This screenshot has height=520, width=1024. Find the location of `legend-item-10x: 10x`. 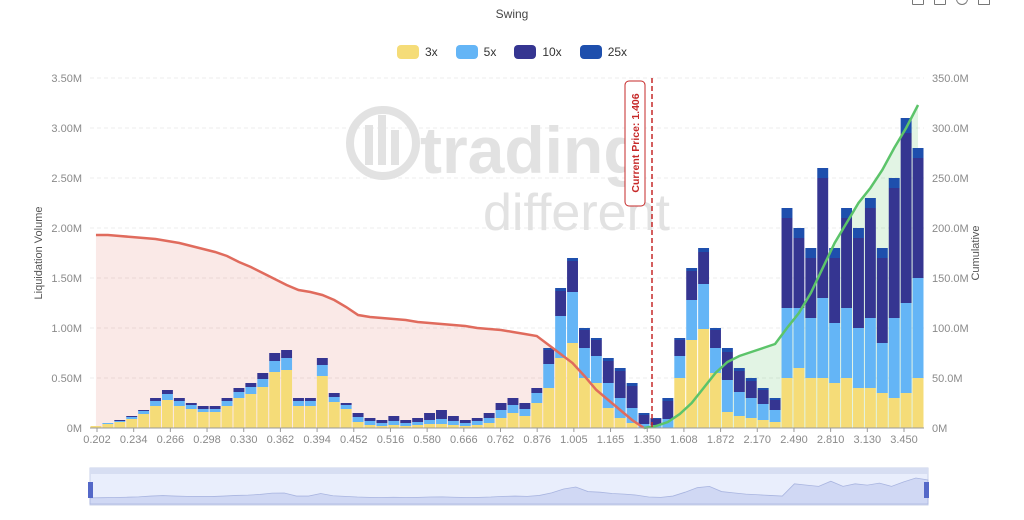

legend-item-10x: 10x is located at coordinates (538, 52).